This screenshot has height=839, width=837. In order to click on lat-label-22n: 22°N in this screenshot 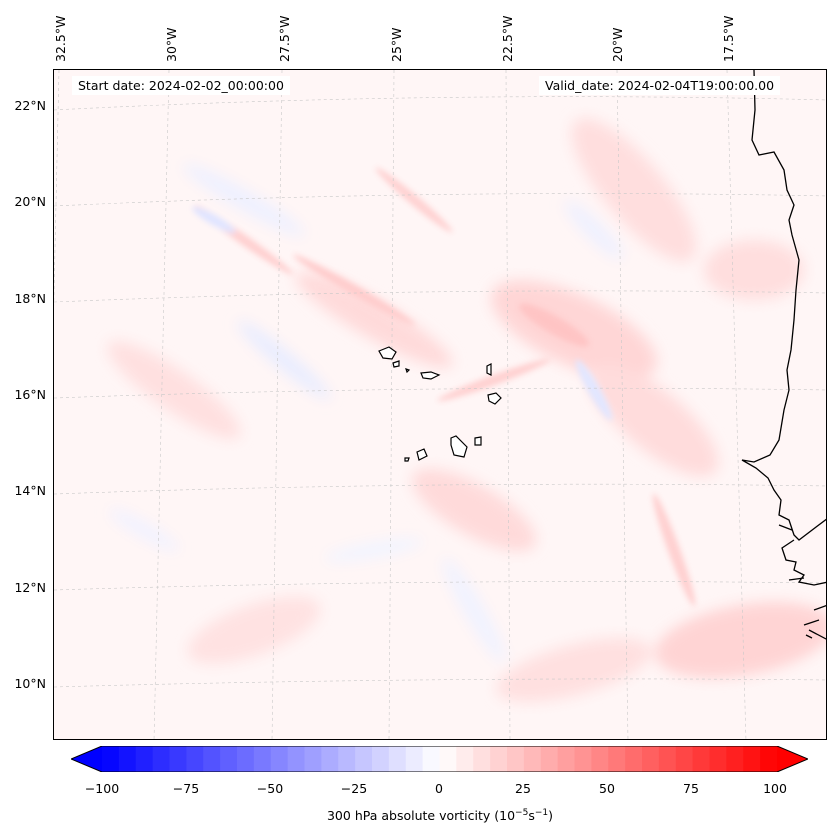, I will do `click(30, 105)`.